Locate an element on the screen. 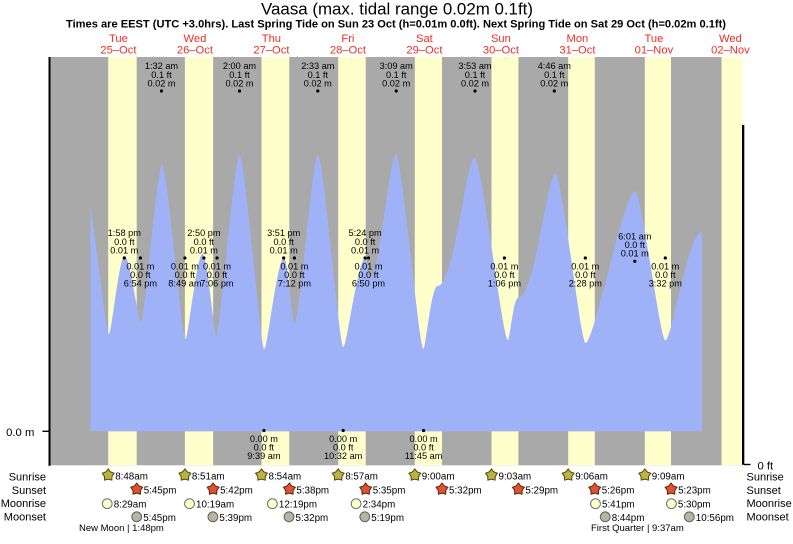 The height and width of the screenshot is (544, 793). svg-text: 6:50 pm is located at coordinates (369, 284).